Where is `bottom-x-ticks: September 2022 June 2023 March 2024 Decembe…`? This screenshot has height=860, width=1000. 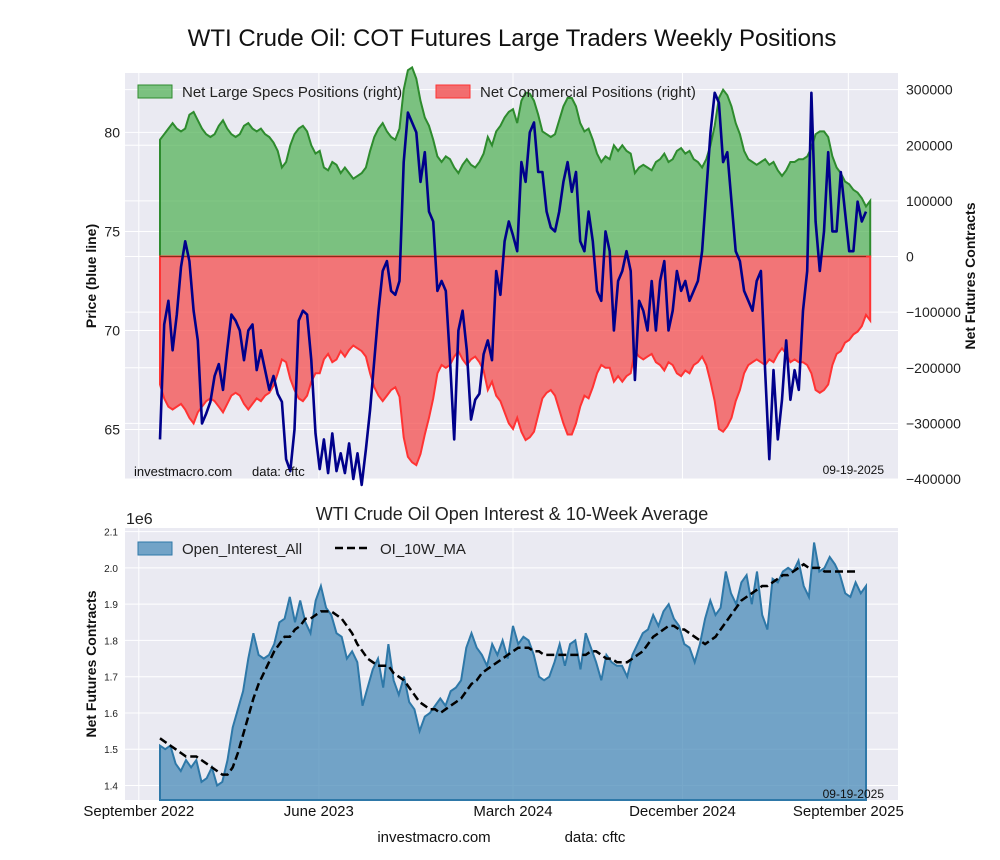
bottom-x-ticks: September 2022 June 2023 March 2024 Decembe… is located at coordinates (493, 811).